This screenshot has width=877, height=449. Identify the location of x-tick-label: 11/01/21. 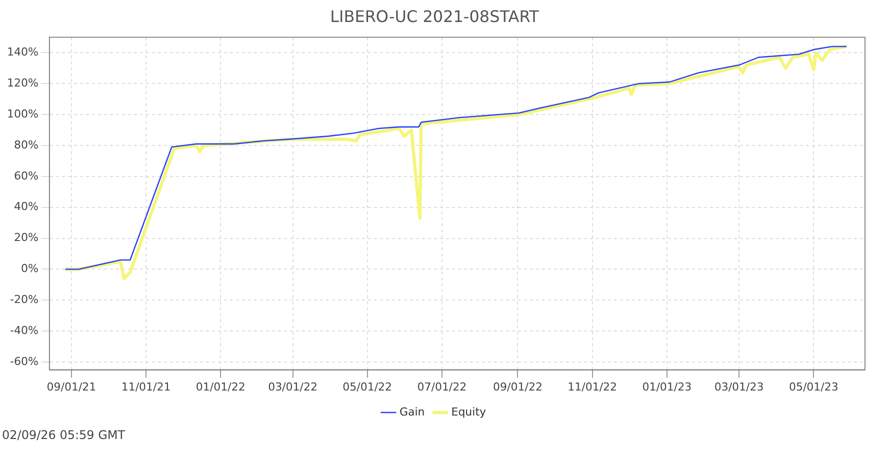
(146, 387).